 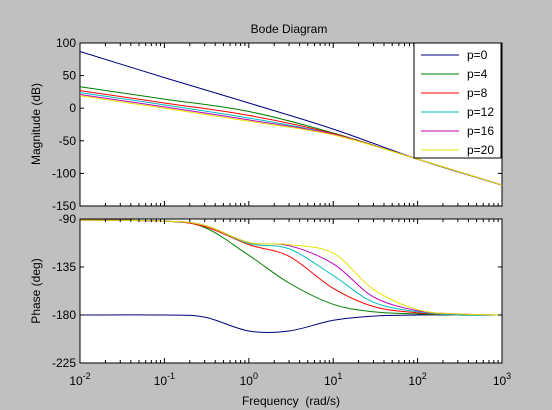 I want to click on chart-title: Bode Diagram, so click(x=289, y=29).